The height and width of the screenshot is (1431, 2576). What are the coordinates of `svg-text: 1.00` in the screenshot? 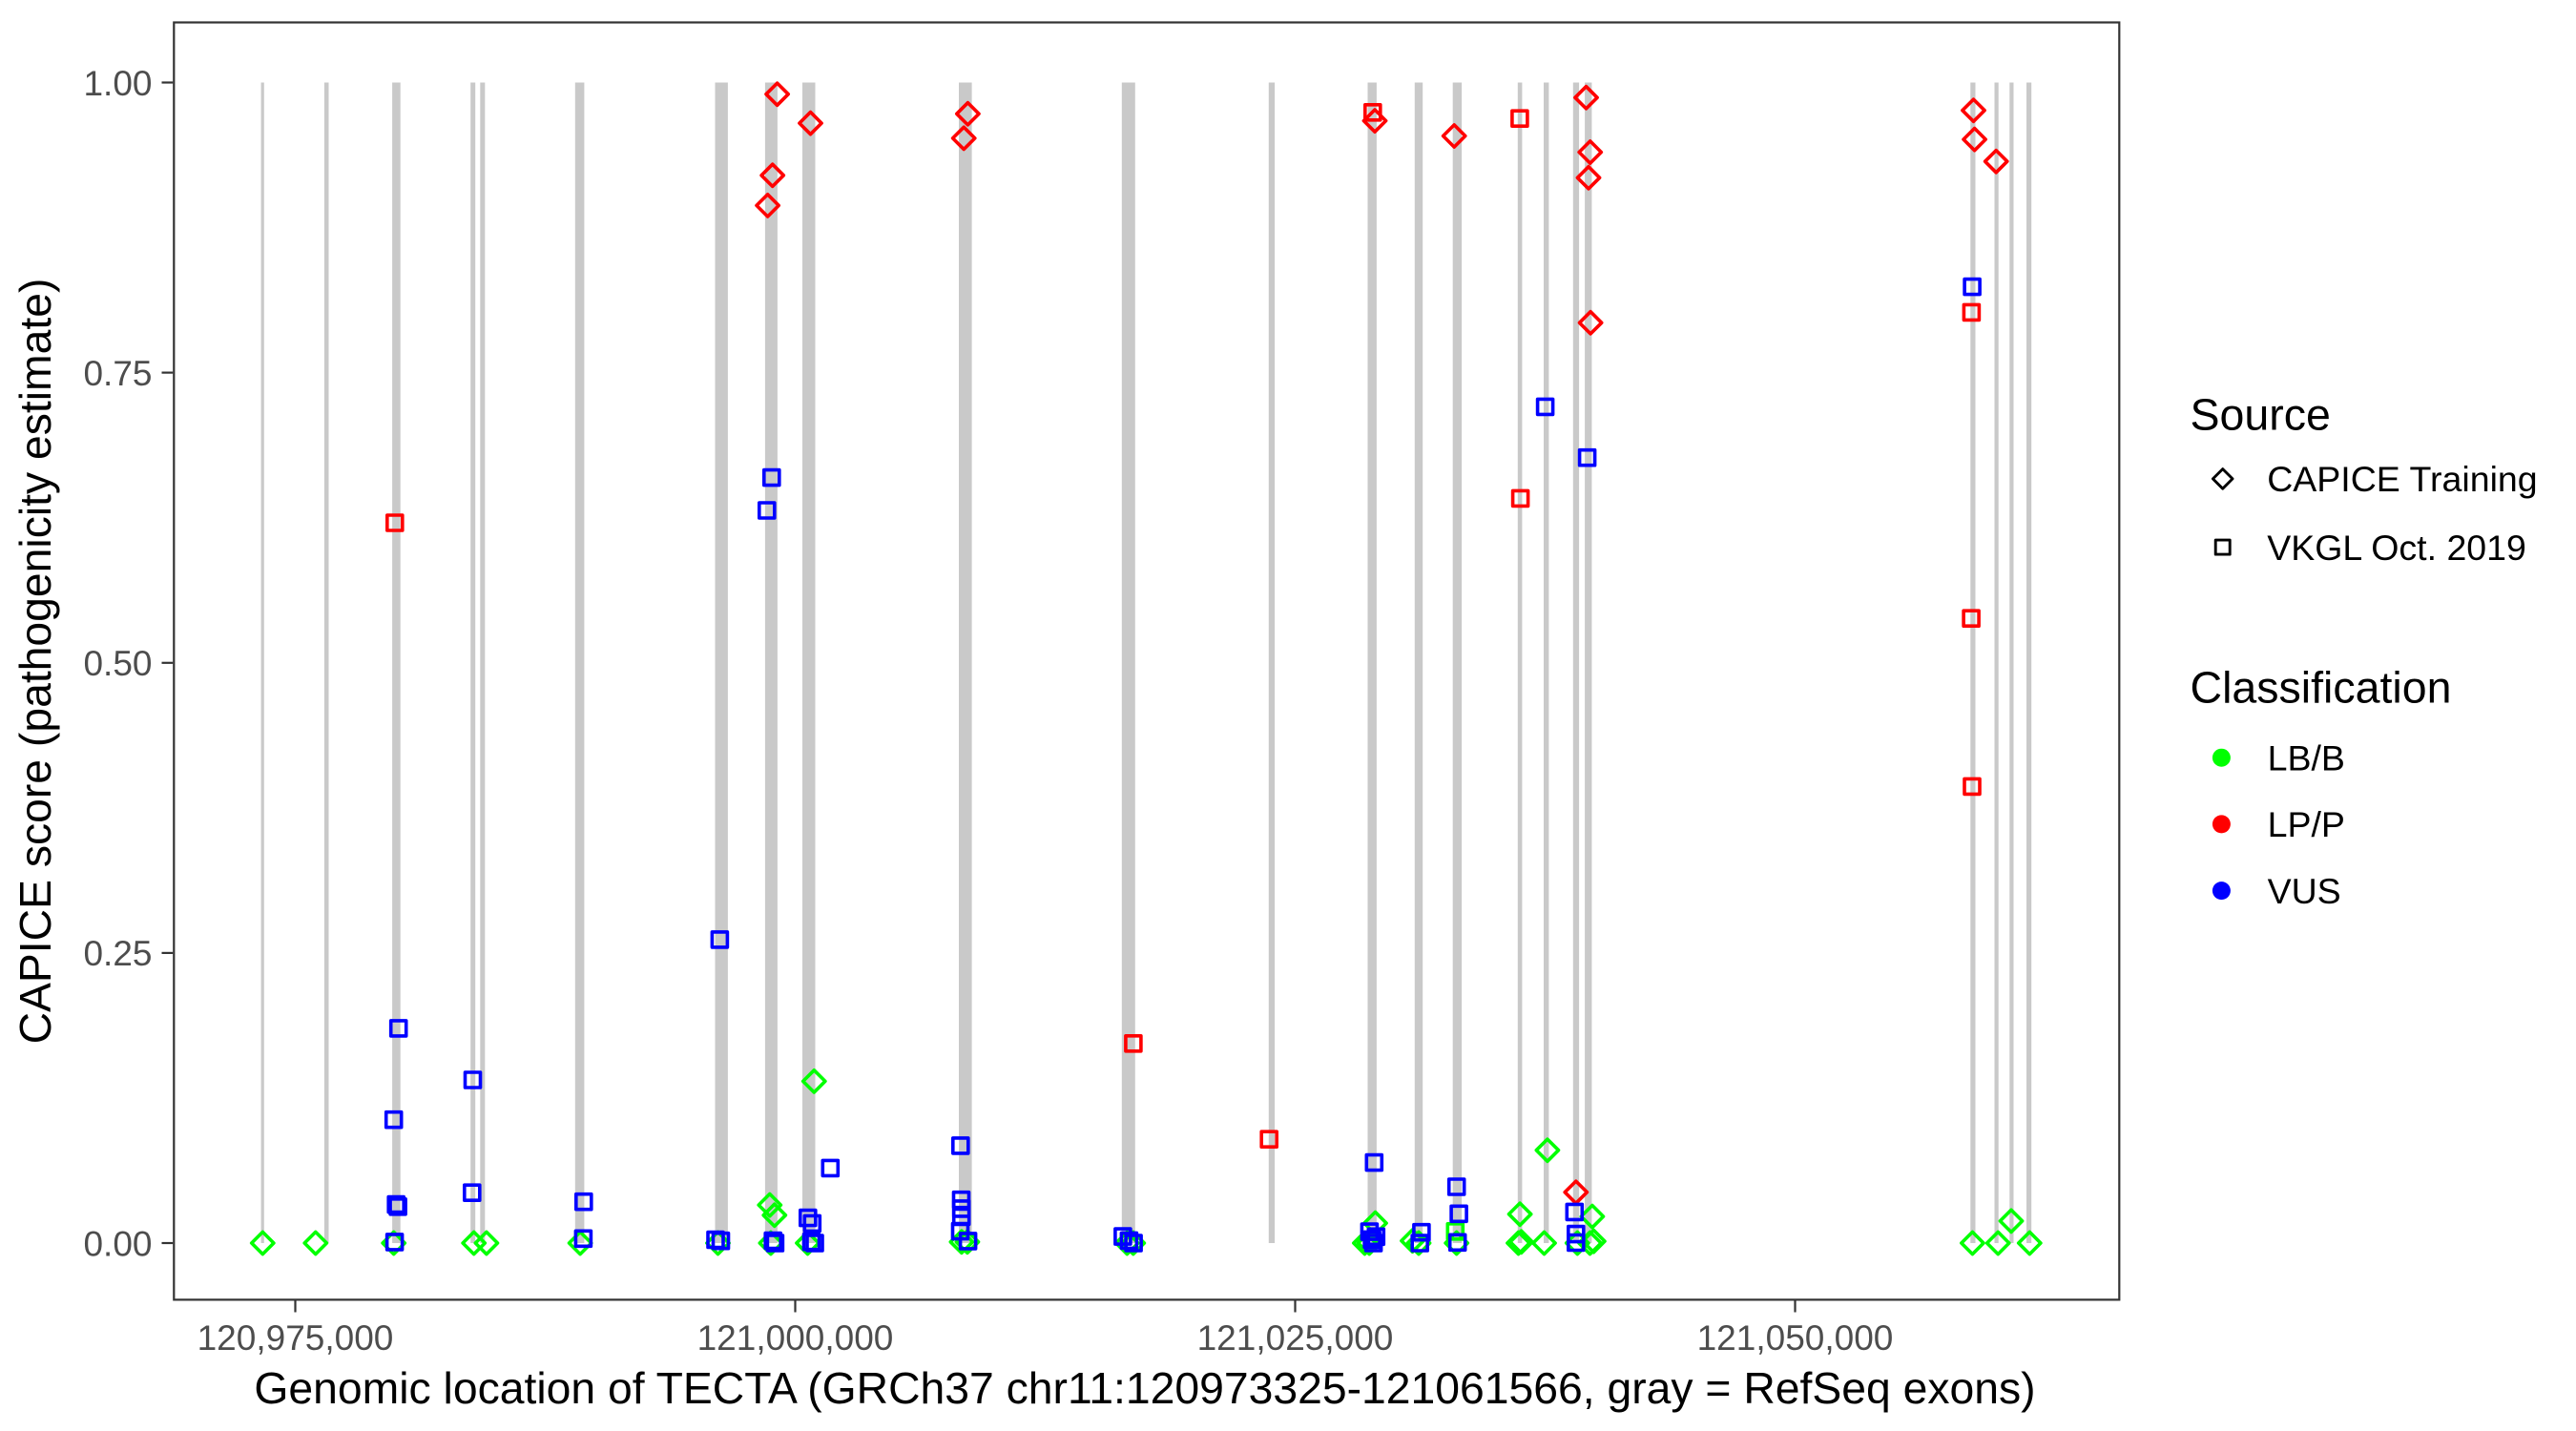 It's located at (117, 83).